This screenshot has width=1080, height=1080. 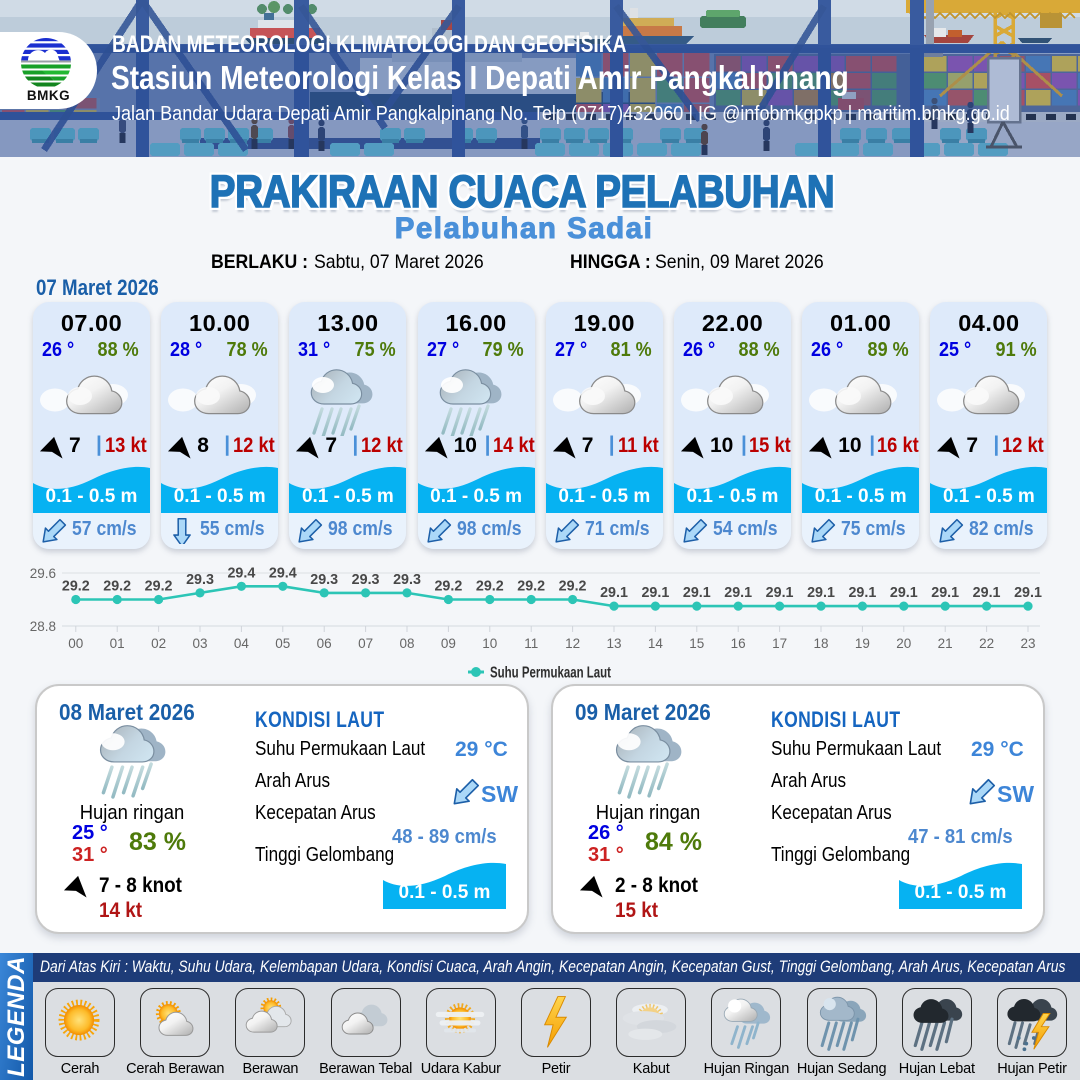 What do you see at coordinates (779, 643) in the screenshot?
I see `svg-text: 17` at bounding box center [779, 643].